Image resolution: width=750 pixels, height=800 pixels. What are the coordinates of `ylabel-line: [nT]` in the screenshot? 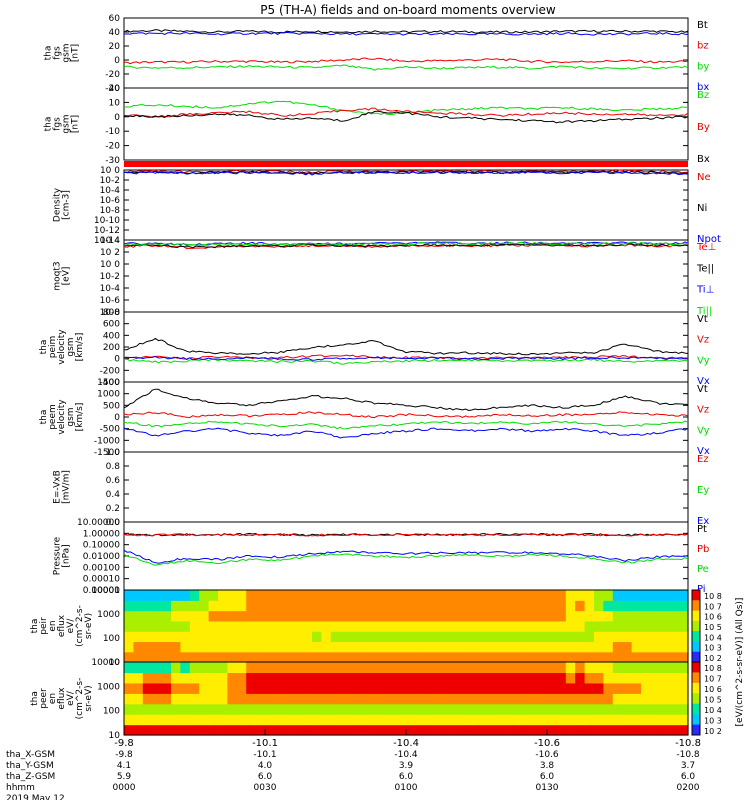 It's located at (76, 124).